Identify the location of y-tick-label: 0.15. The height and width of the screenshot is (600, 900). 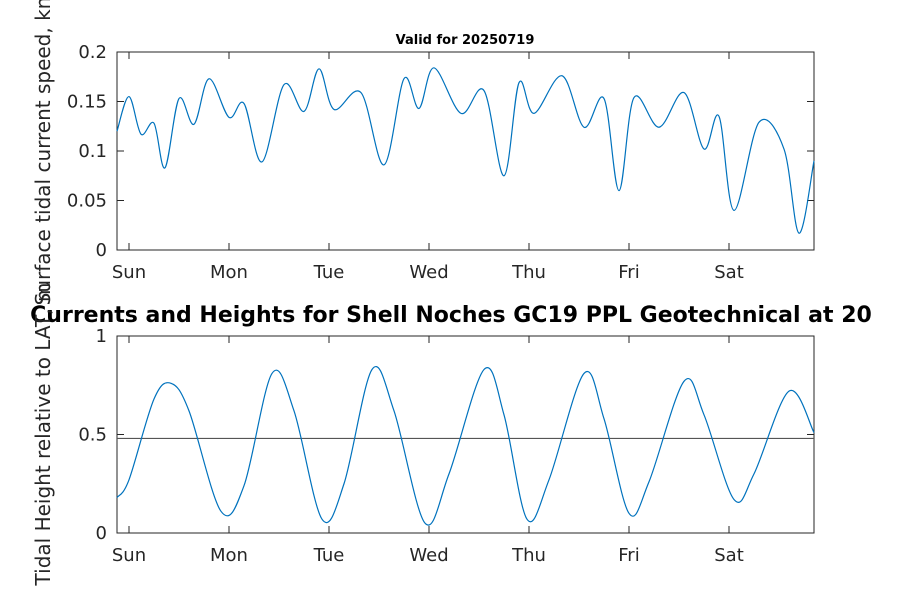
(87, 102).